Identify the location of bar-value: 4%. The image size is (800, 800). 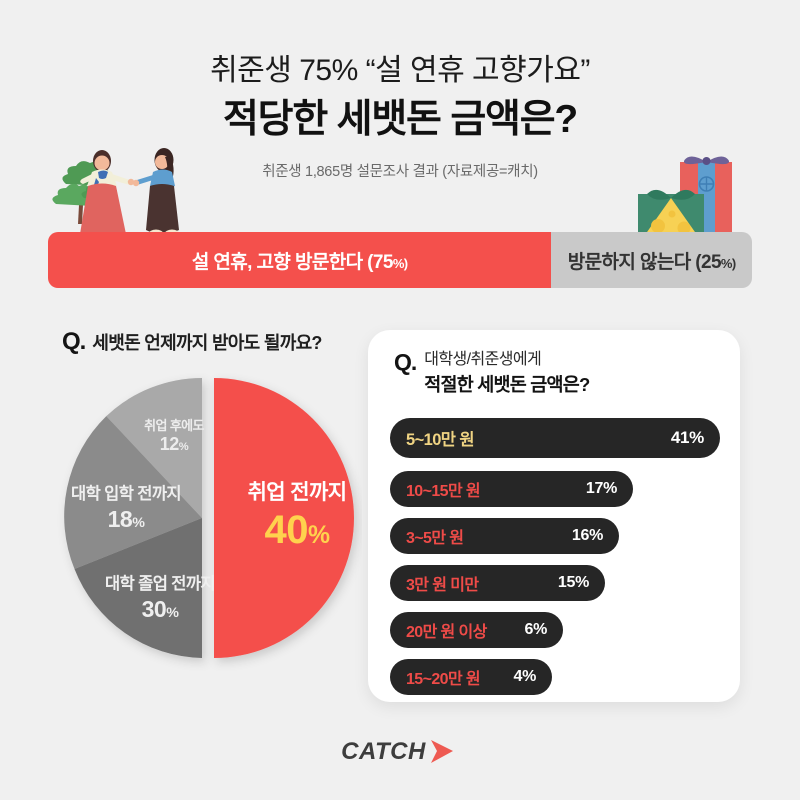
(524, 676).